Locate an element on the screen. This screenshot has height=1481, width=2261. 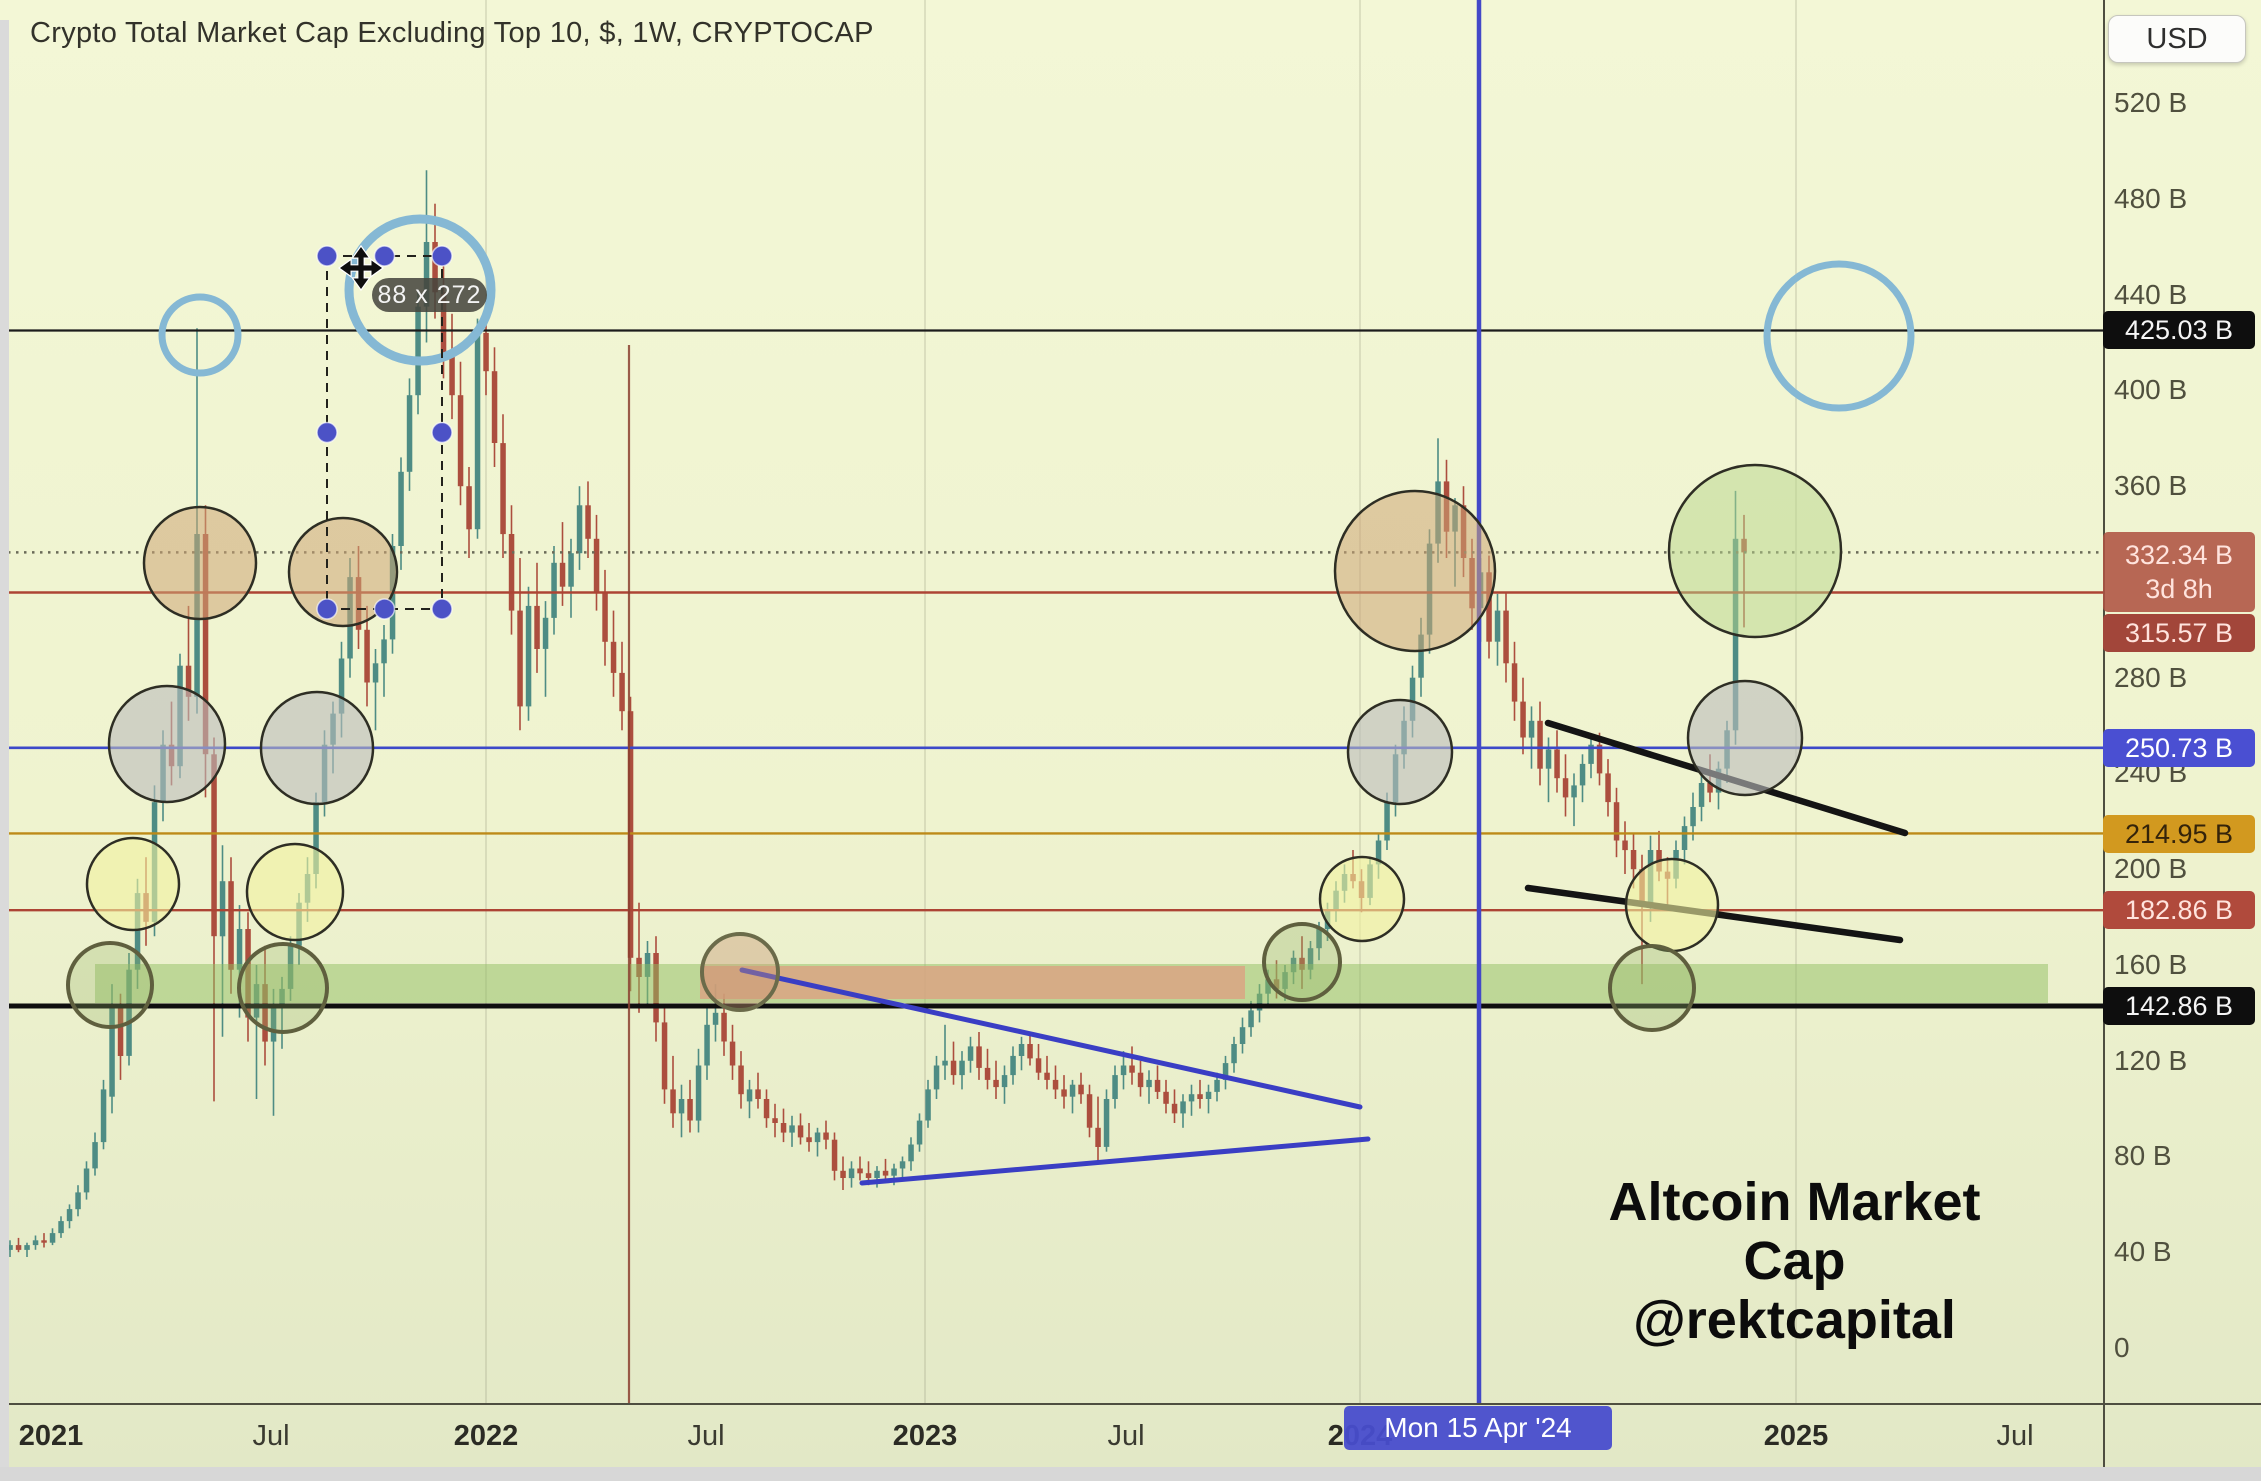
circle-yellow-2024-a is located at coordinates (1362, 899).